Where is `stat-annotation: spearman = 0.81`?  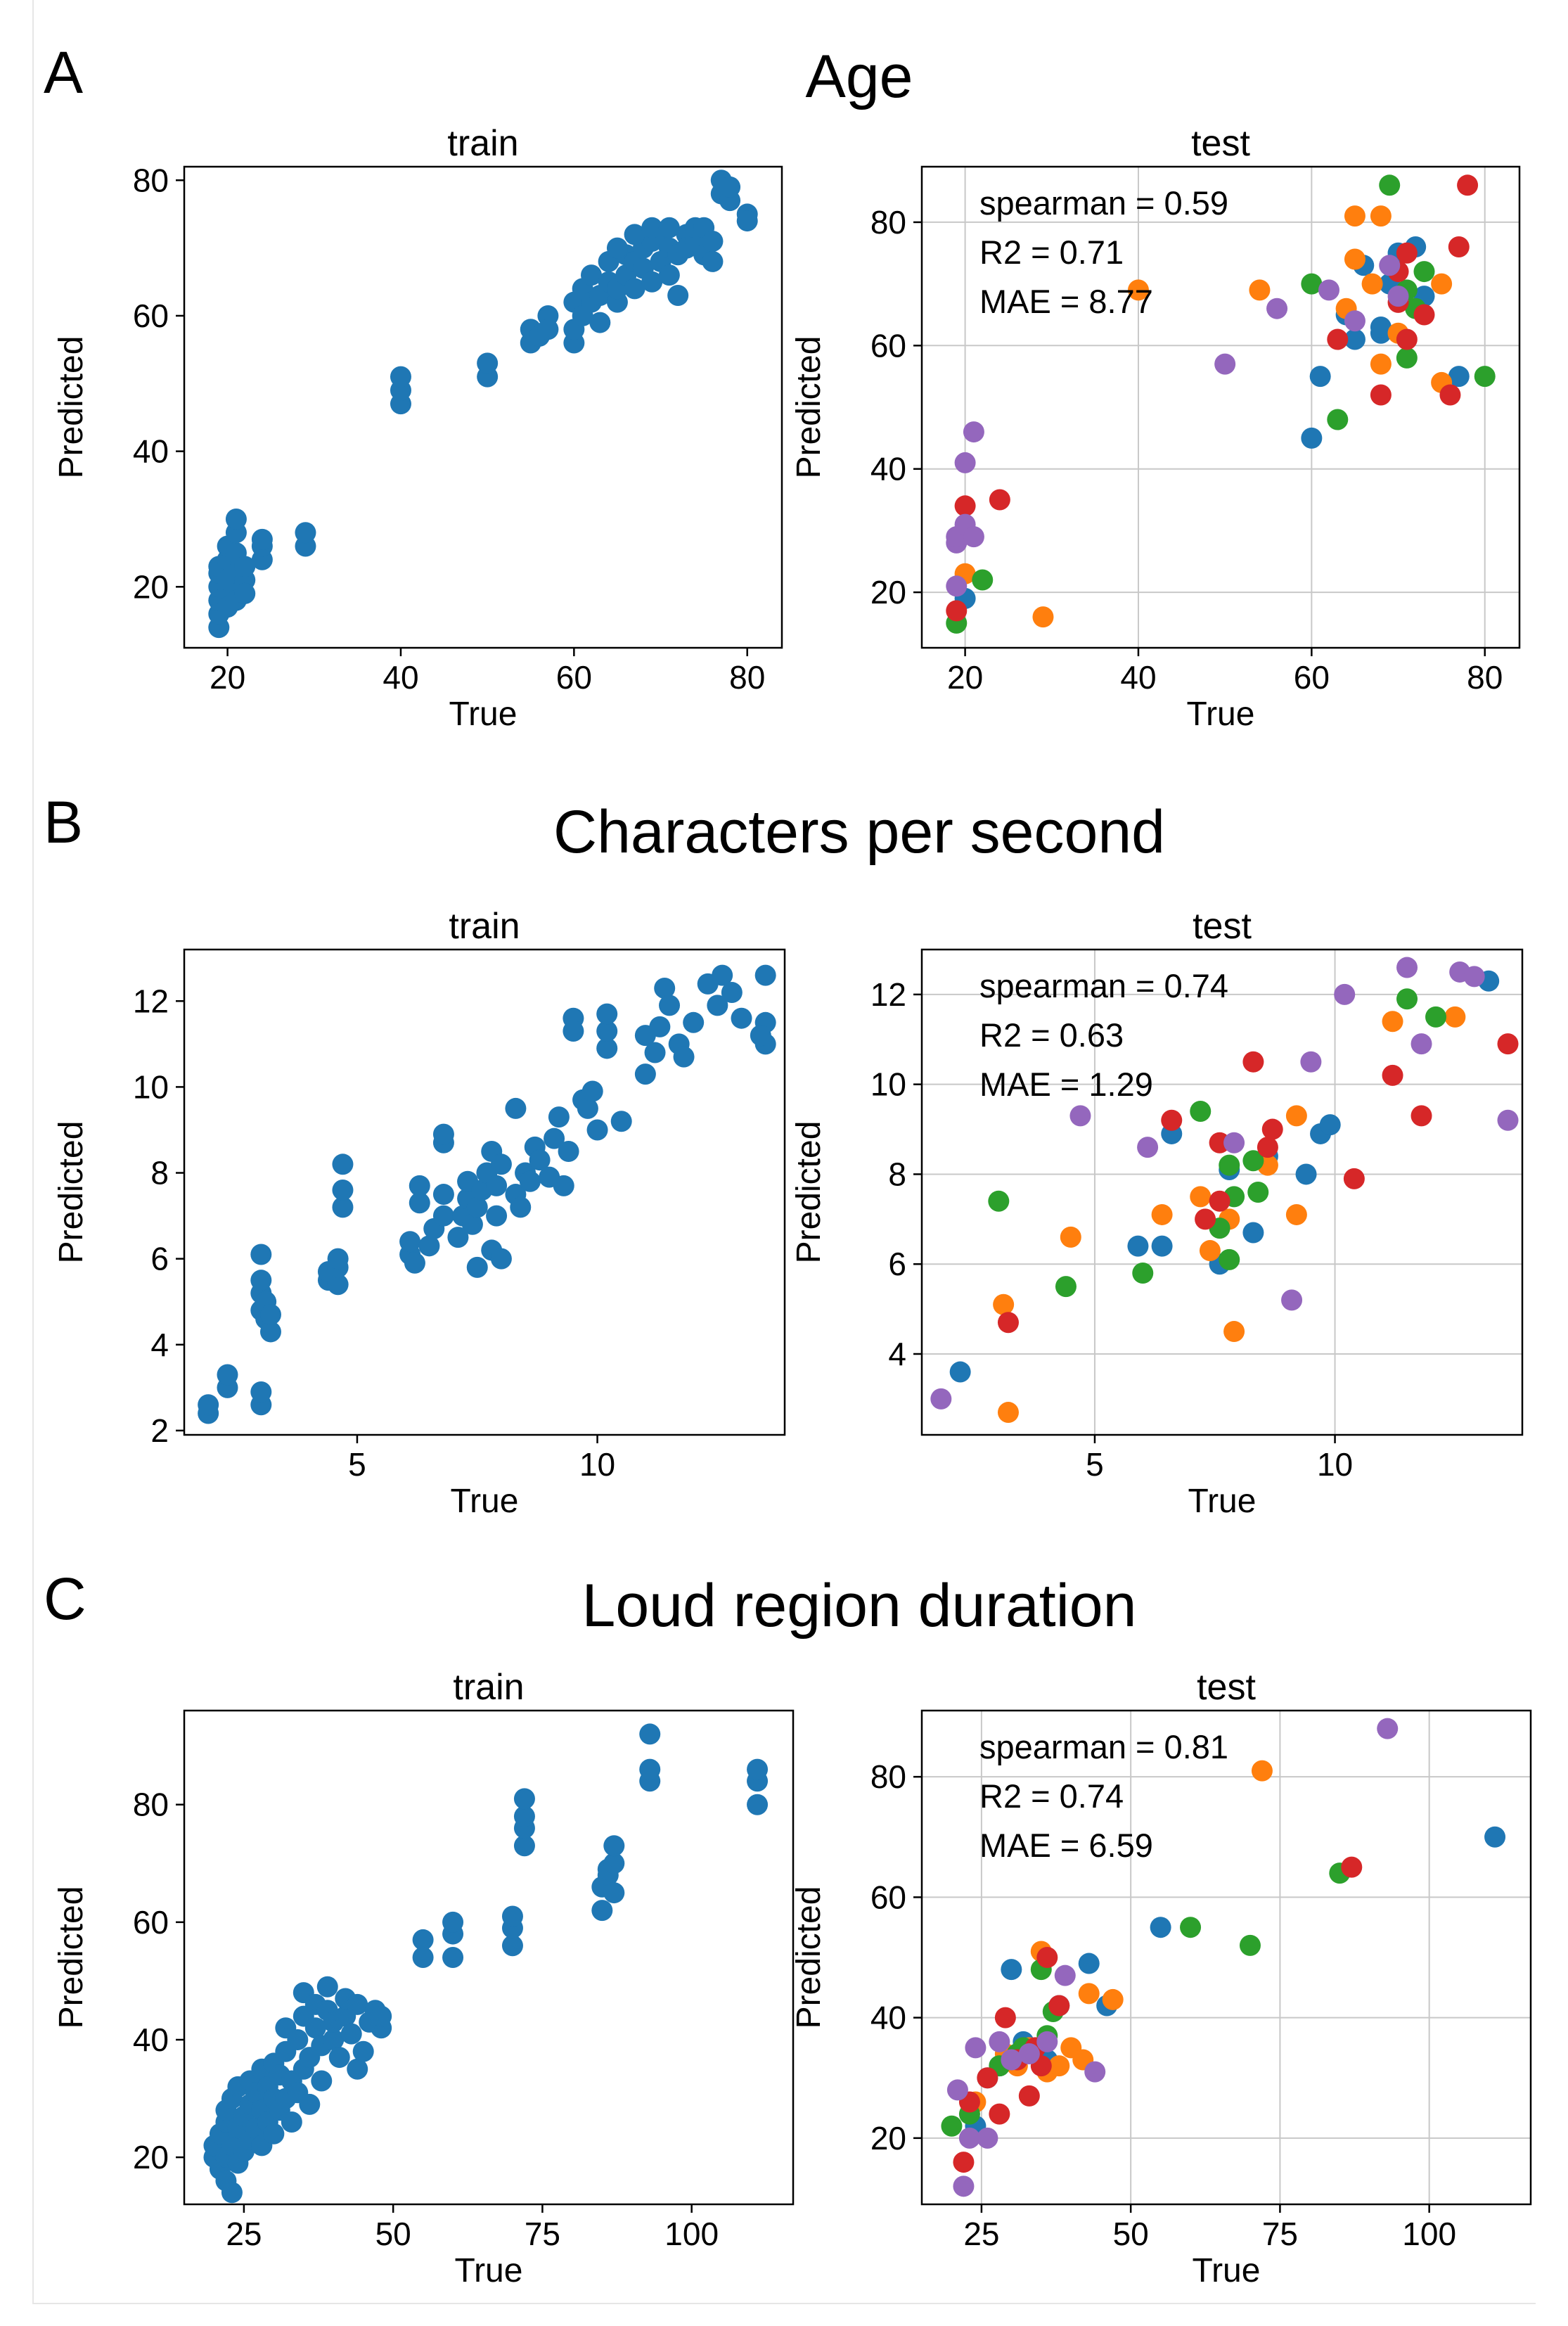
stat-annotation: spearman = 0.81 is located at coordinates (1103, 1746).